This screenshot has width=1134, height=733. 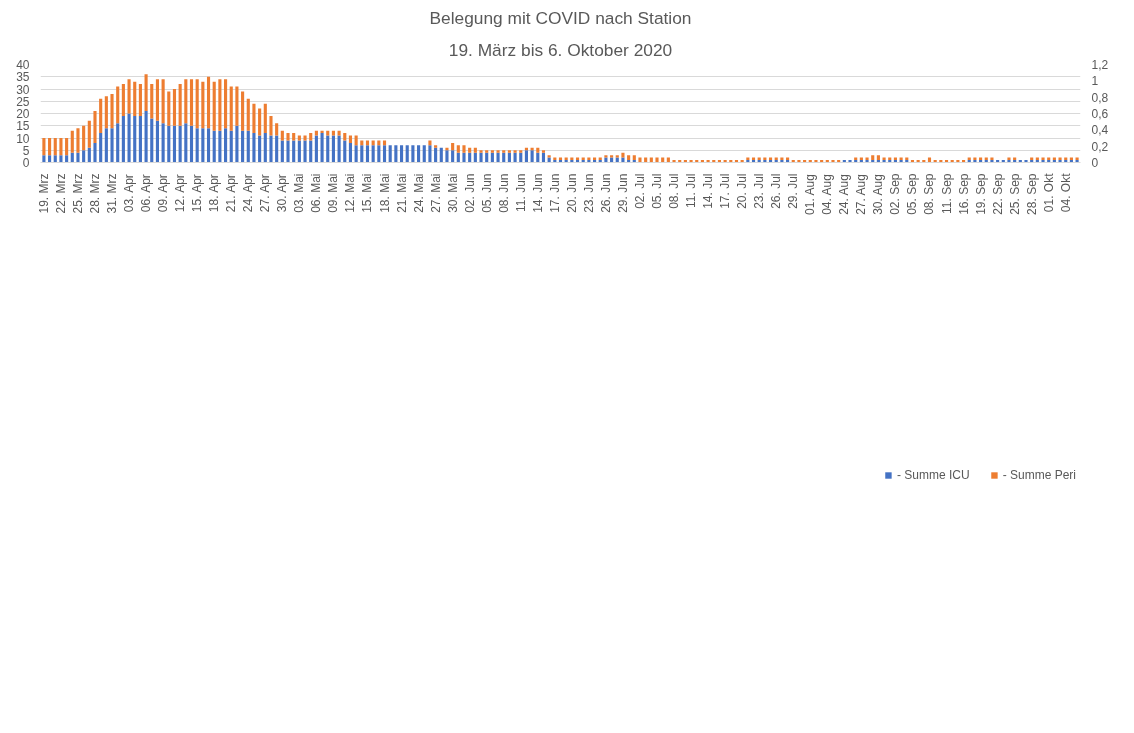 I want to click on legend-label: - Summe ICU, so click(x=933, y=475).